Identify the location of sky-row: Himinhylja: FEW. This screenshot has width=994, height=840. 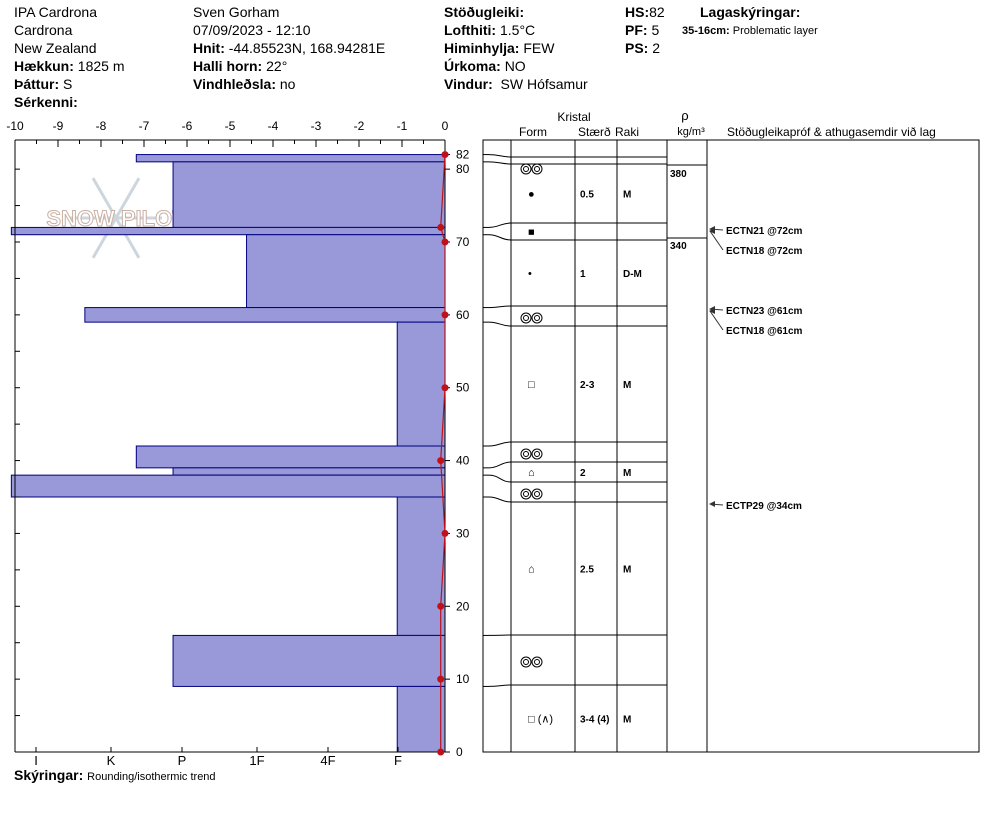
(499, 48).